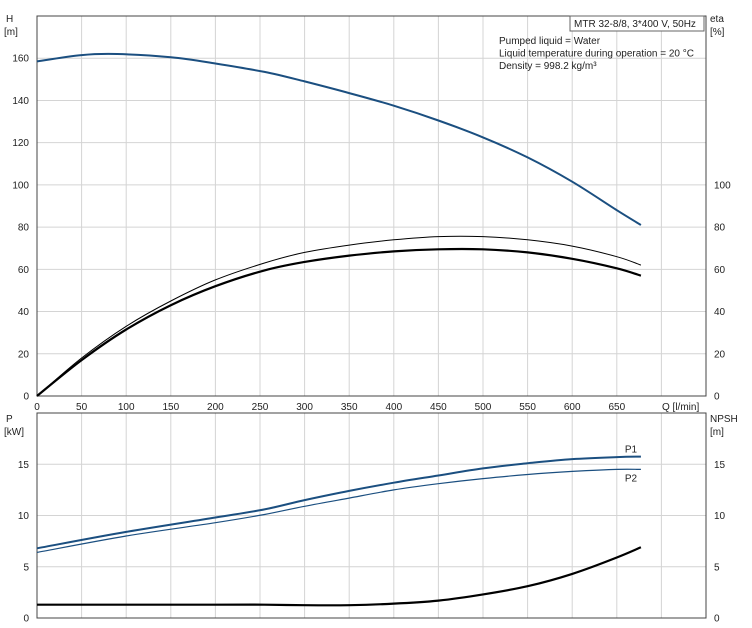 The width and height of the screenshot is (752, 628). Describe the element at coordinates (20, 185) in the screenshot. I see `y-tick-left-label: 100` at that location.